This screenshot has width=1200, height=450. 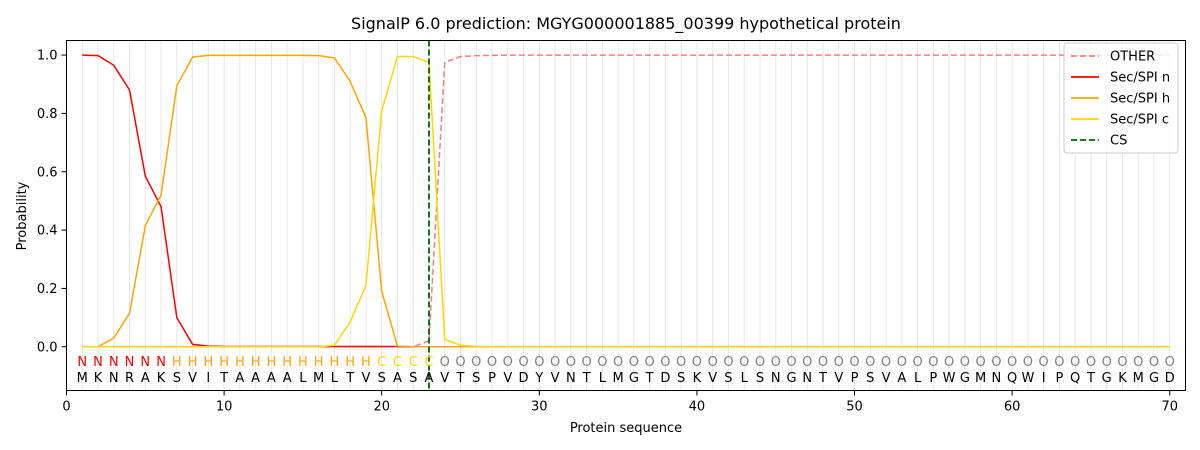 What do you see at coordinates (1140, 78) in the screenshot?
I see `legend-label: Sec/SPI n` at bounding box center [1140, 78].